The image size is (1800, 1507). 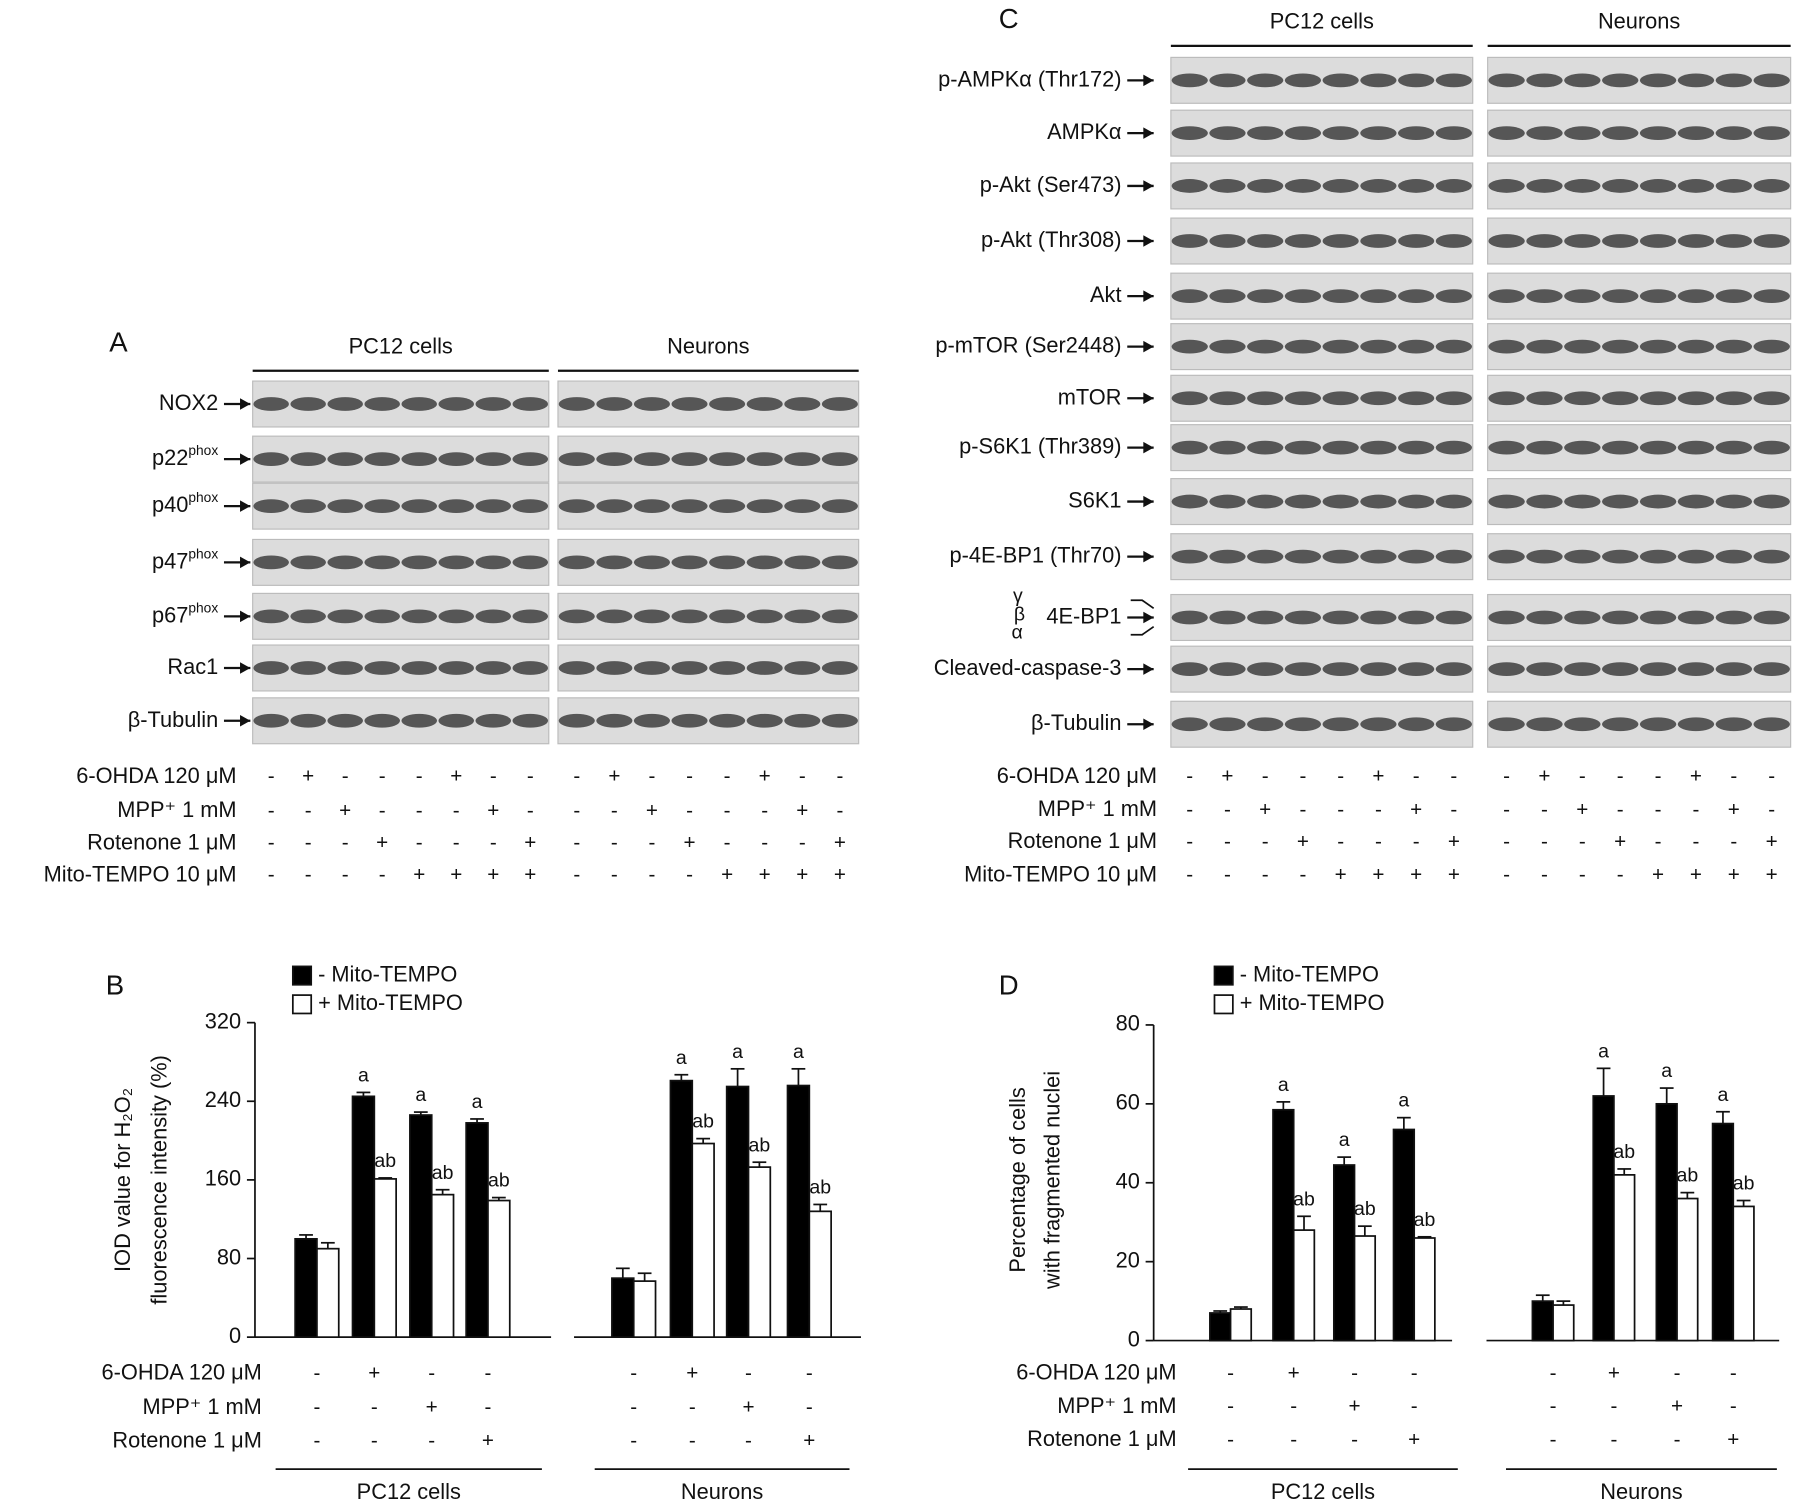 I want to click on y-tick-label: 320, so click(x=223, y=1020).